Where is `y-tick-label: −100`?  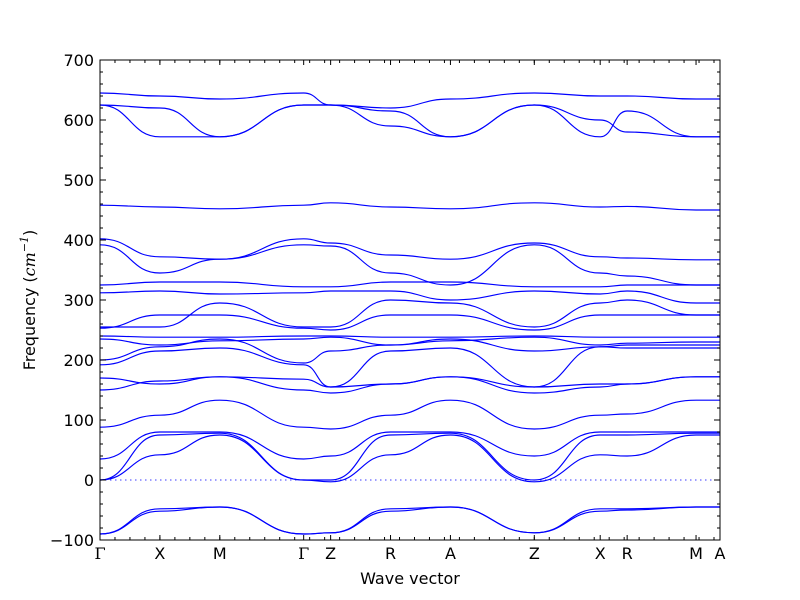 y-tick-label: −100 is located at coordinates (72, 540).